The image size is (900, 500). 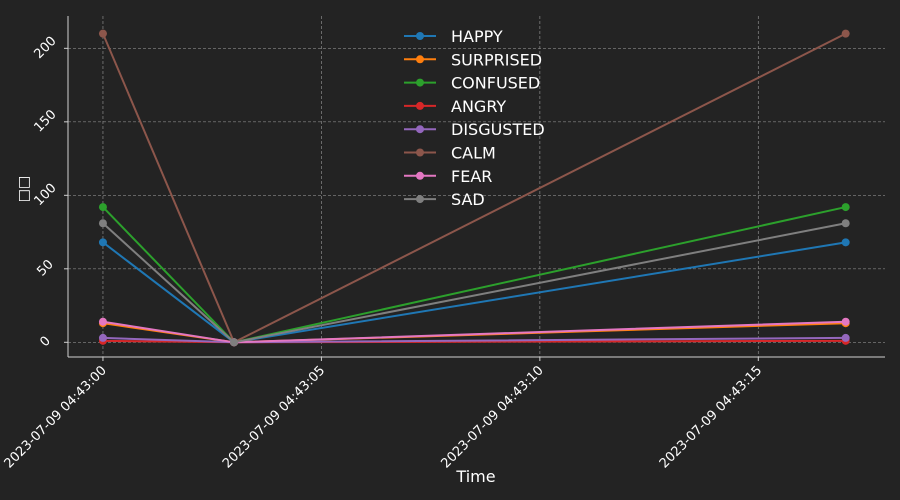 What do you see at coordinates (711, 417) in the screenshot?
I see `x-tick-label: 2023-07-09 04:43:15` at bounding box center [711, 417].